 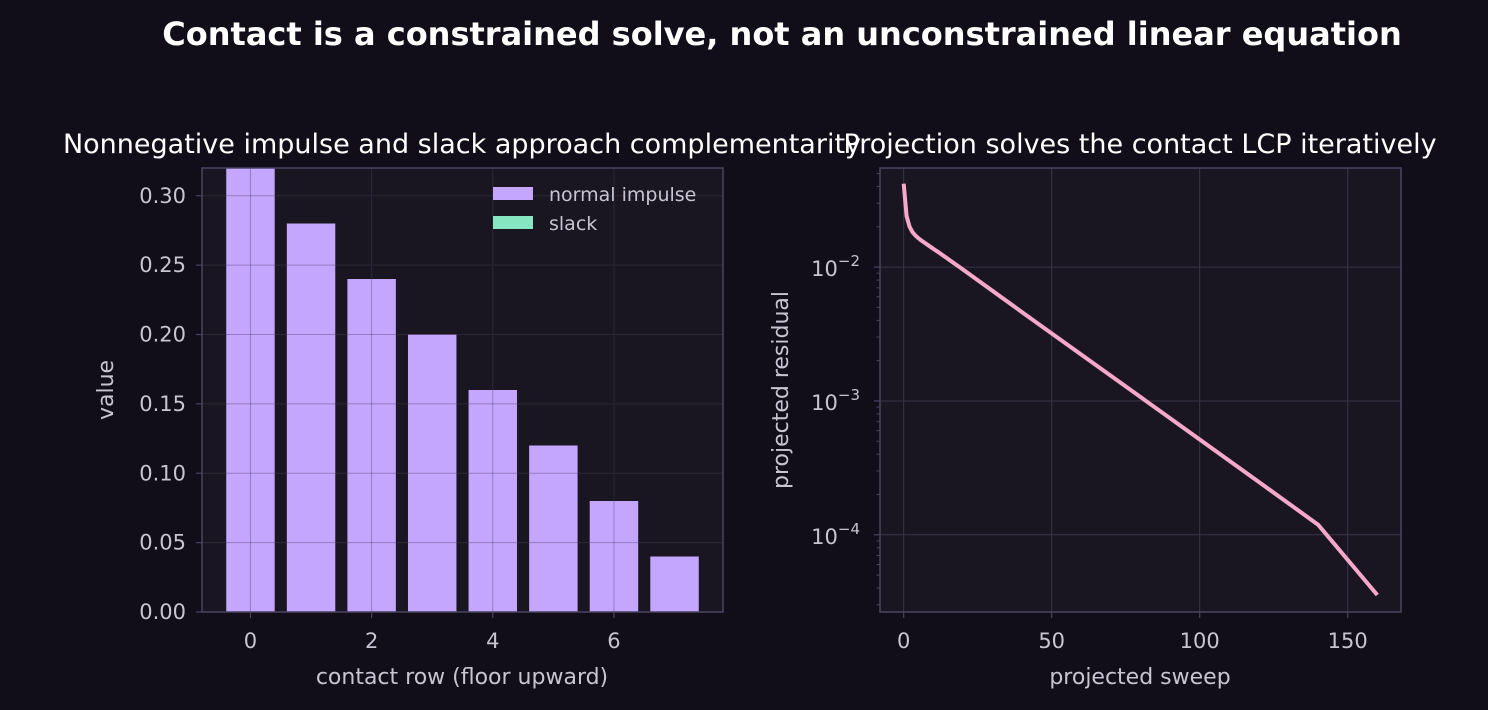 I want to click on legend-label-slack: slack, so click(x=573, y=224).